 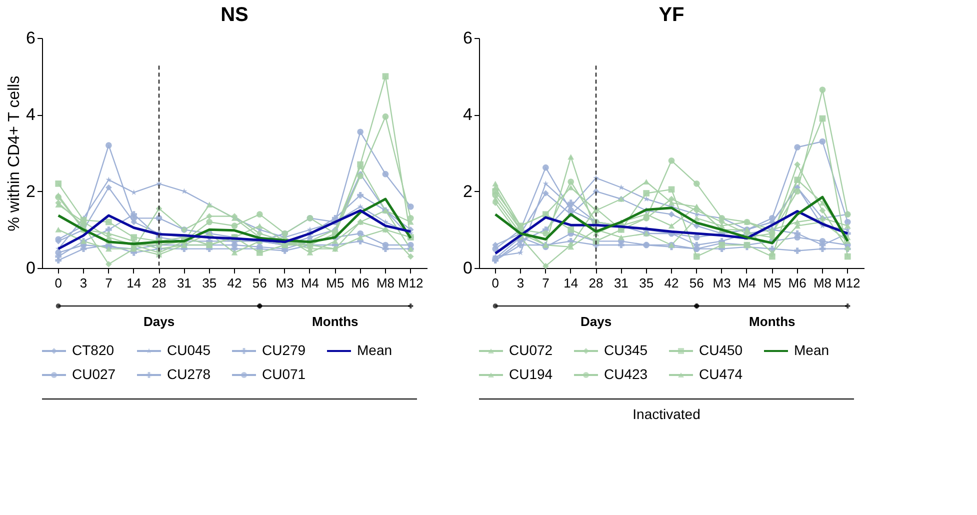 I want to click on legend-label: CU279, so click(x=284, y=350).